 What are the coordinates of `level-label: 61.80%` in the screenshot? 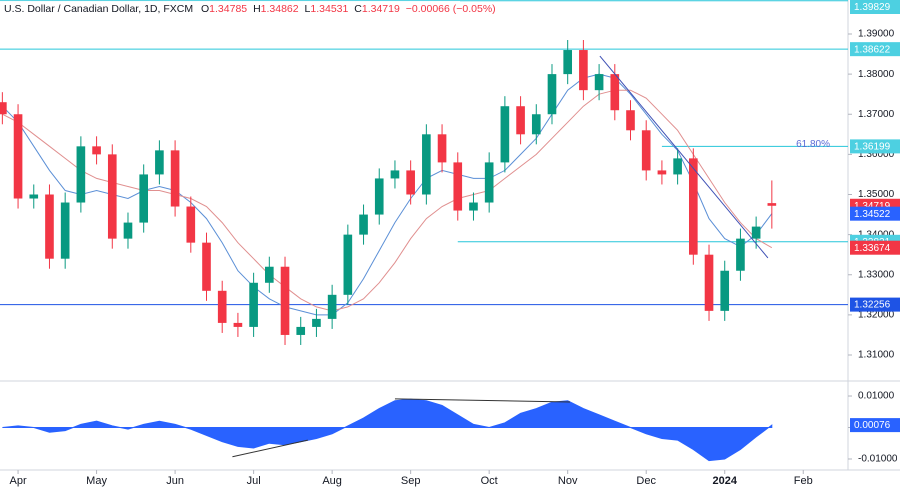 It's located at (813, 144).